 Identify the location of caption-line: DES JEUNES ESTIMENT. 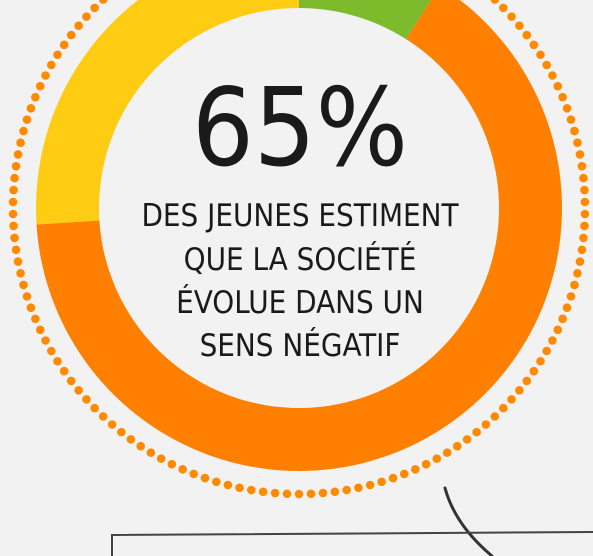
(300, 216).